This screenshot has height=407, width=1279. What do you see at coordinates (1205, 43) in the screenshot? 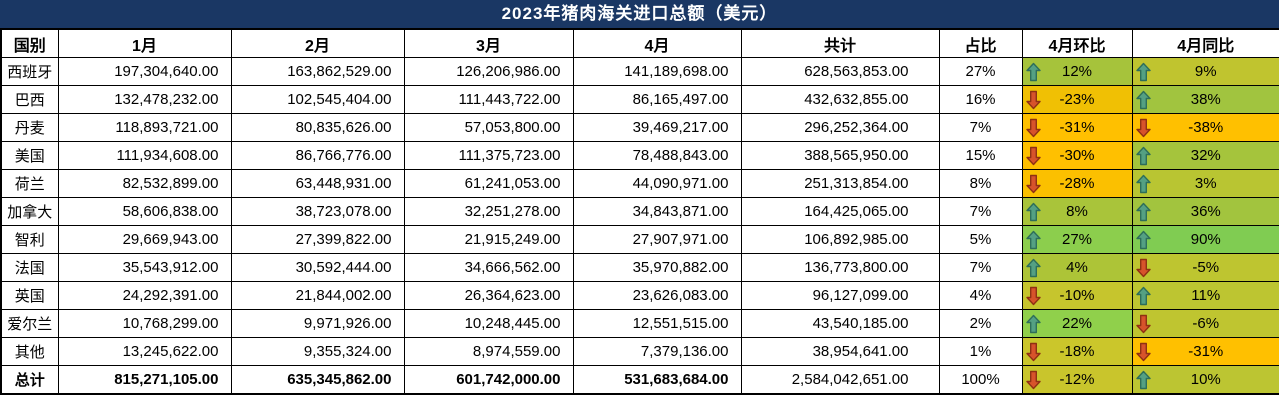
I see `column-header-yoy: 4月同比` at bounding box center [1205, 43].